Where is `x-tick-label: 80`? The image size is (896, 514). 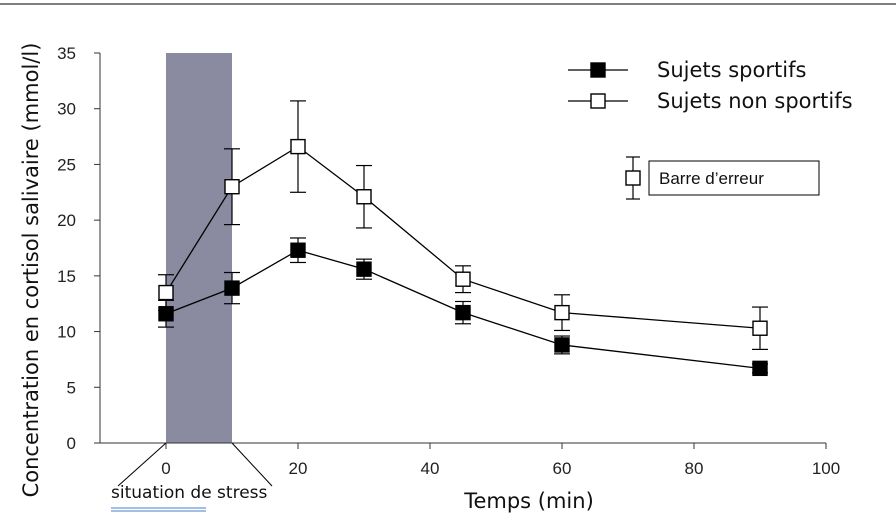 x-tick-label: 80 is located at coordinates (694, 468).